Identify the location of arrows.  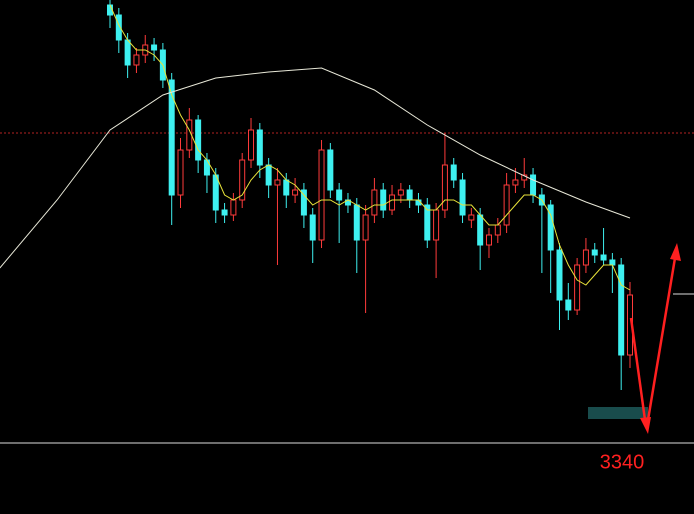
(655, 338).